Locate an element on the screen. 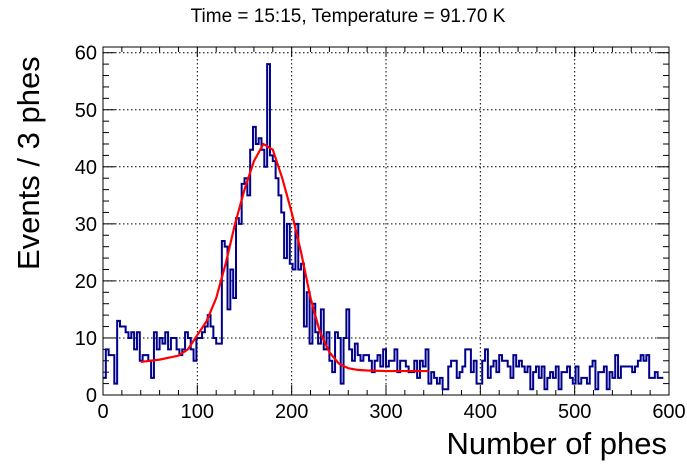 The image size is (687, 465). y-tick-label: 0 is located at coordinates (91, 396).